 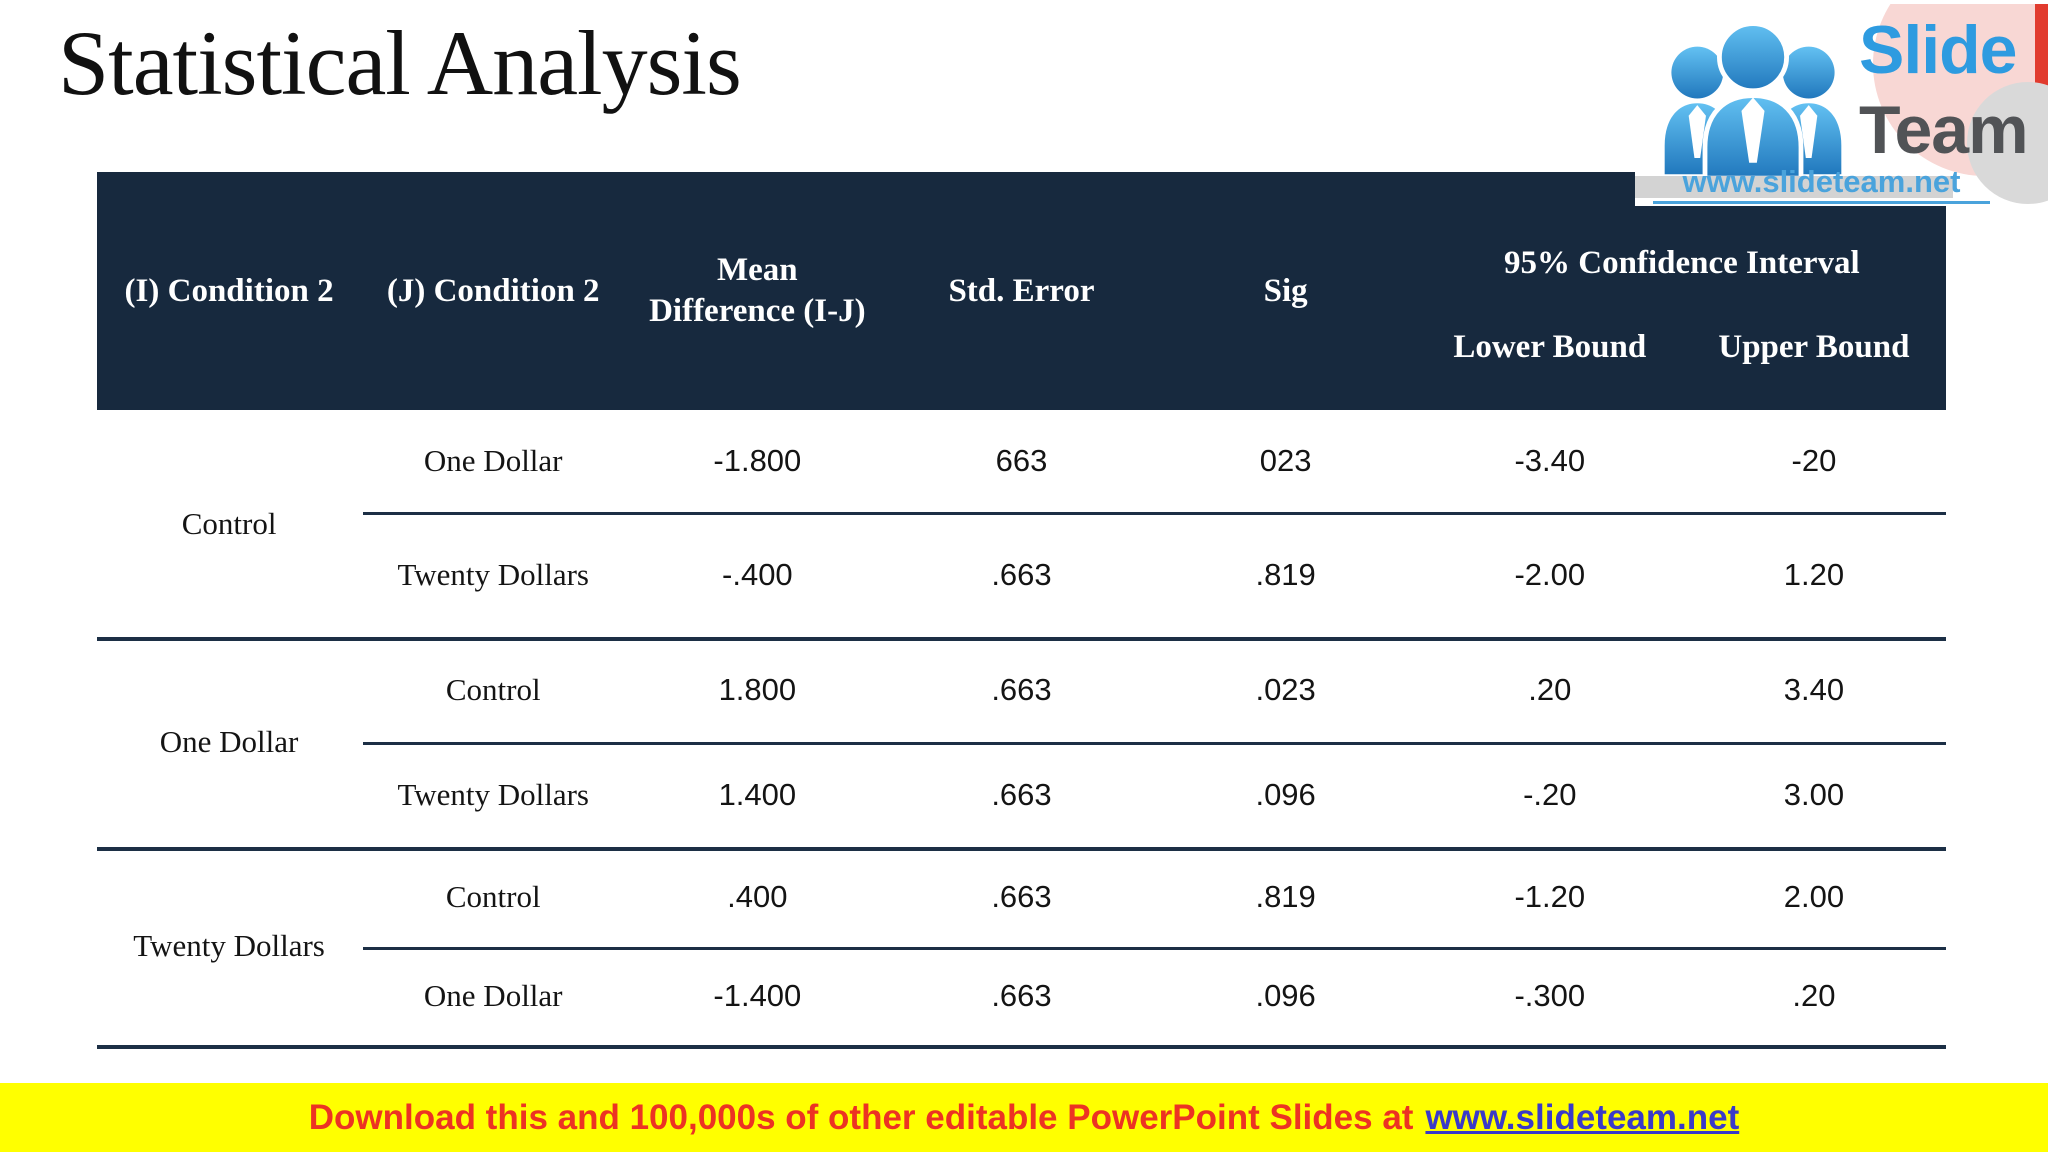 I want to click on cell-upper-bound: .20, so click(x=1814, y=995).